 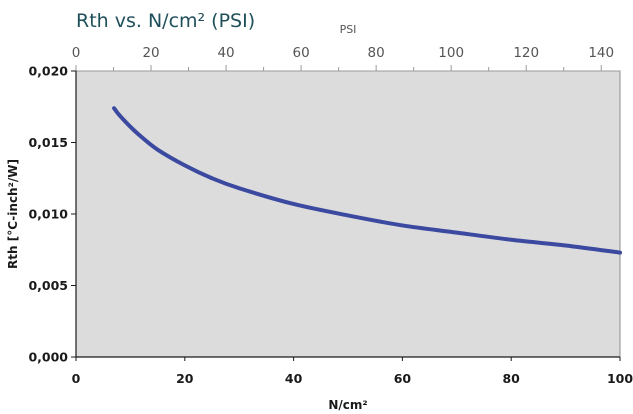 What do you see at coordinates (511, 378) in the screenshot?
I see `x-axis-tick-label: 80` at bounding box center [511, 378].